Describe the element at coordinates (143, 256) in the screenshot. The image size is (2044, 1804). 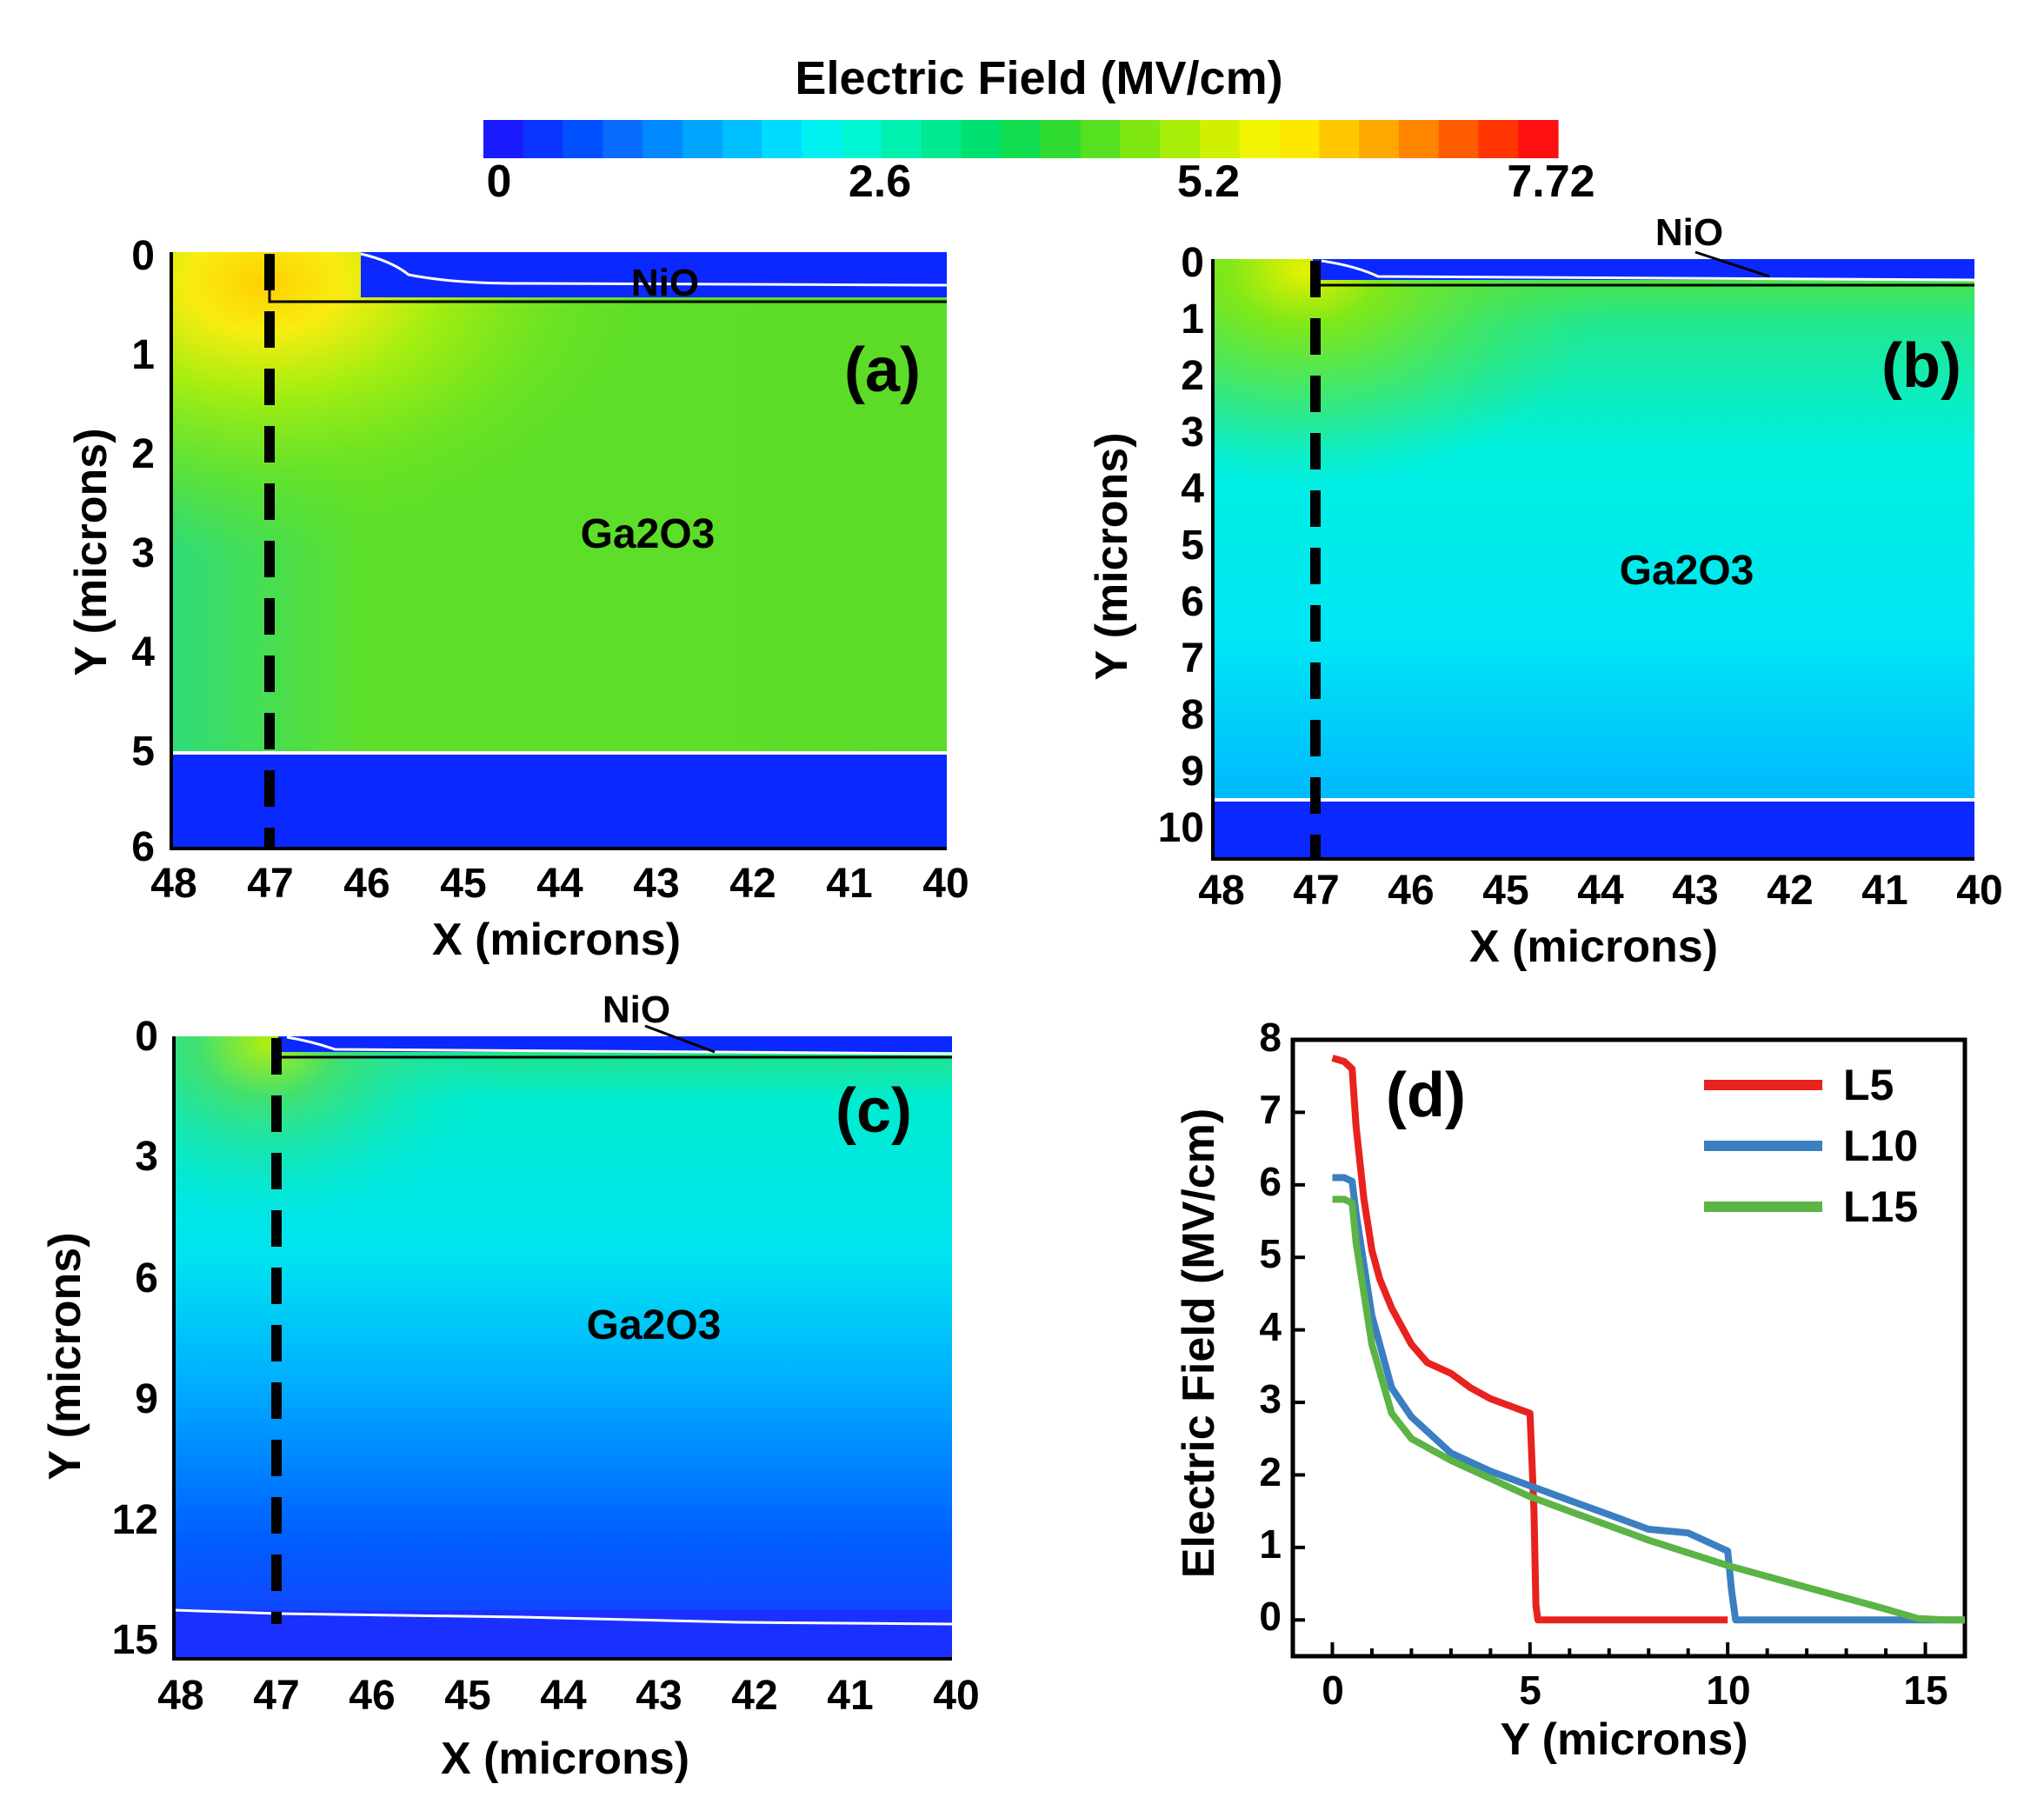
I see `panel-a-y-tick: 0` at that location.